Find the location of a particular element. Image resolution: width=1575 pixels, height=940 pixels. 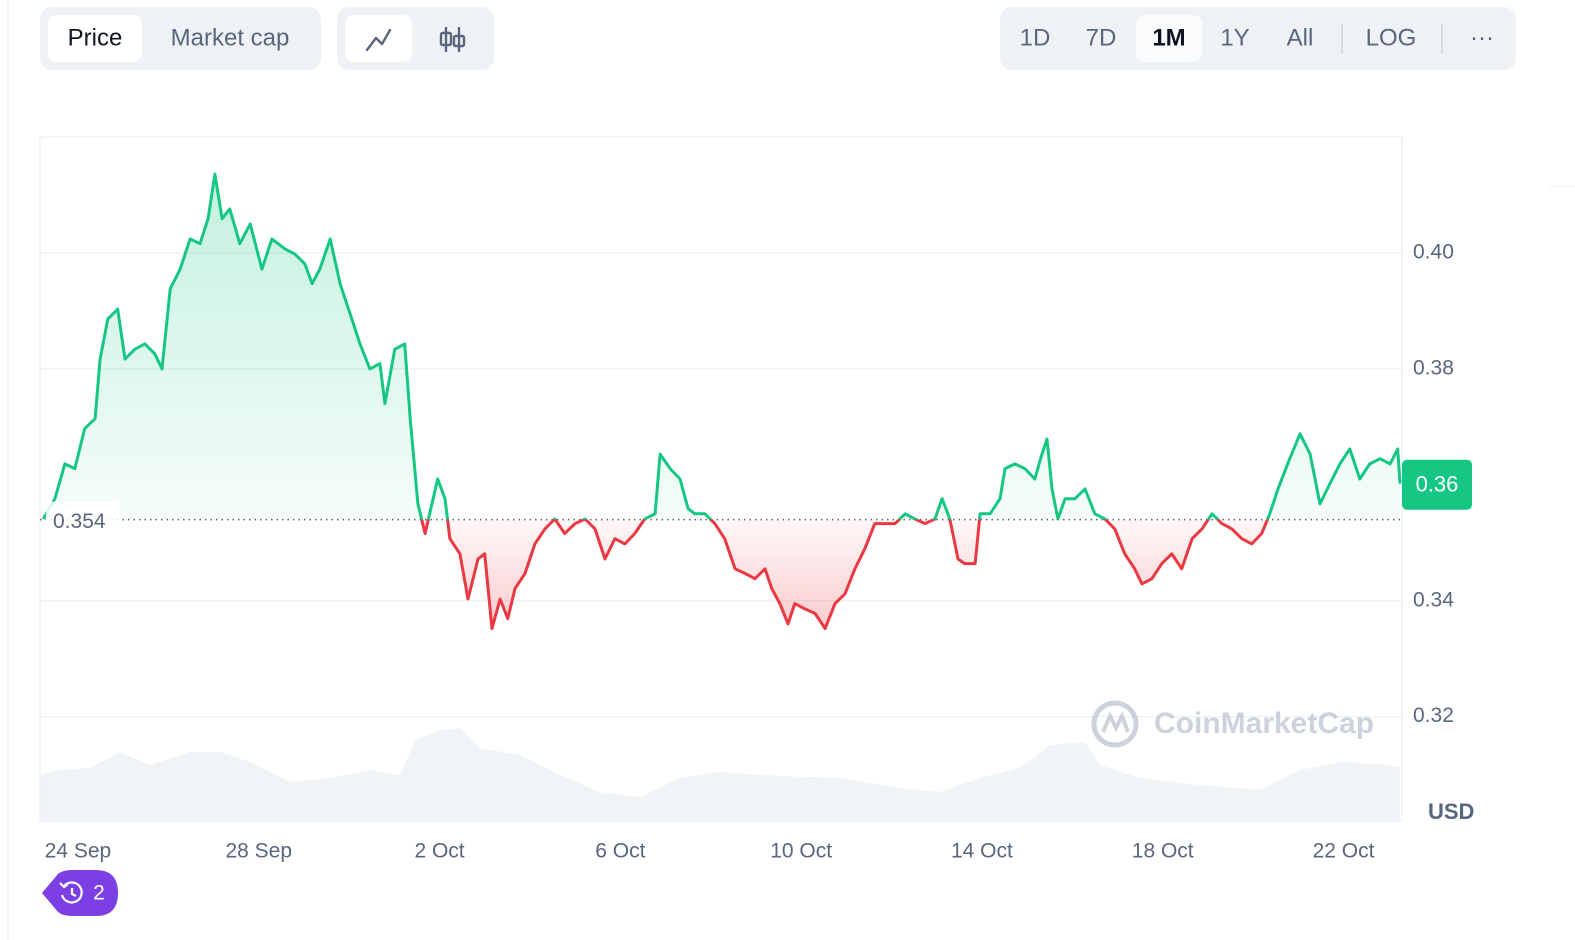

baseline-label-bg is located at coordinates (83, 519).